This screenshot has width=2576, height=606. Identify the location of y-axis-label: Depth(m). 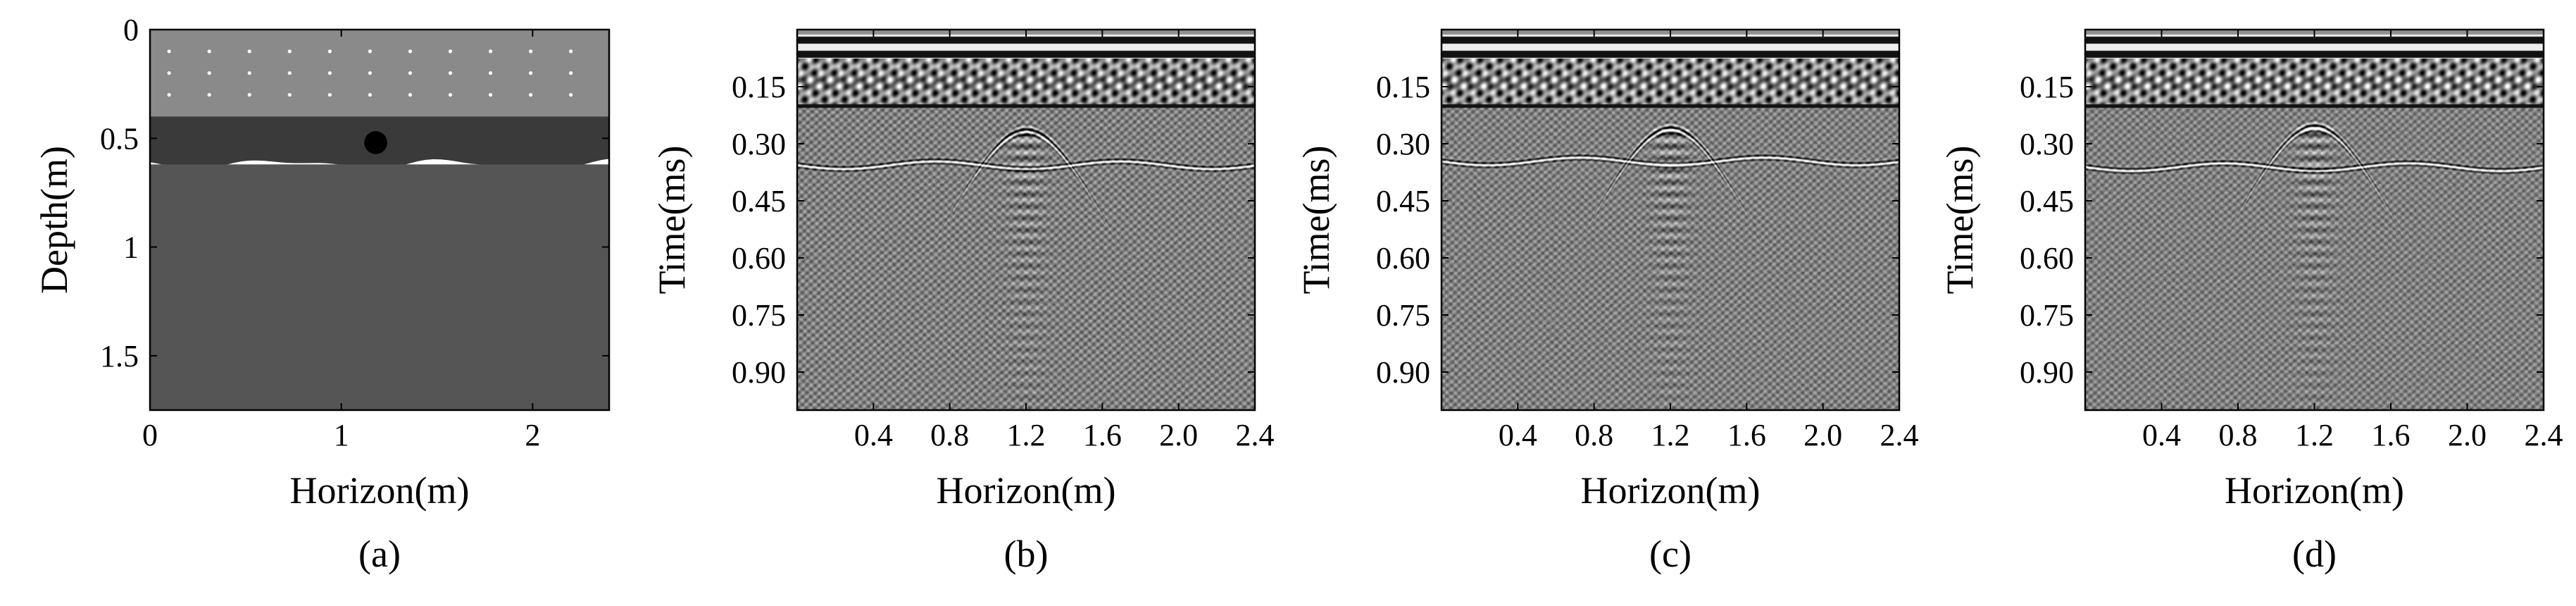
(54, 220).